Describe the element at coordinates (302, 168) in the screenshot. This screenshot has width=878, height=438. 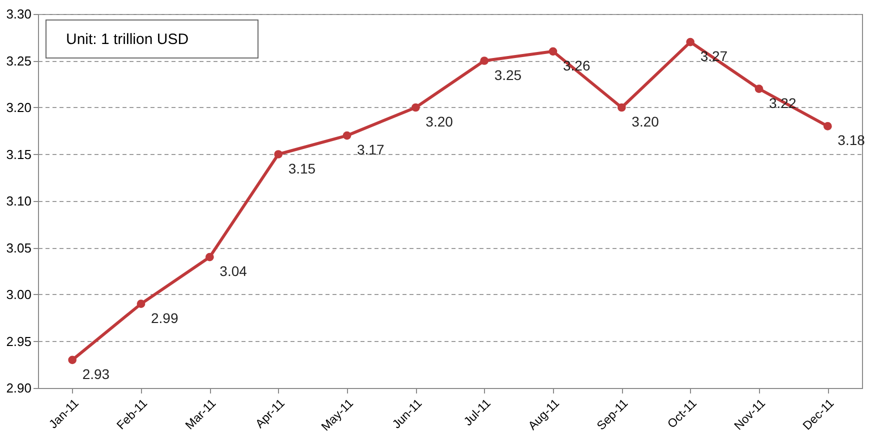
I see `text: 3.15` at that location.